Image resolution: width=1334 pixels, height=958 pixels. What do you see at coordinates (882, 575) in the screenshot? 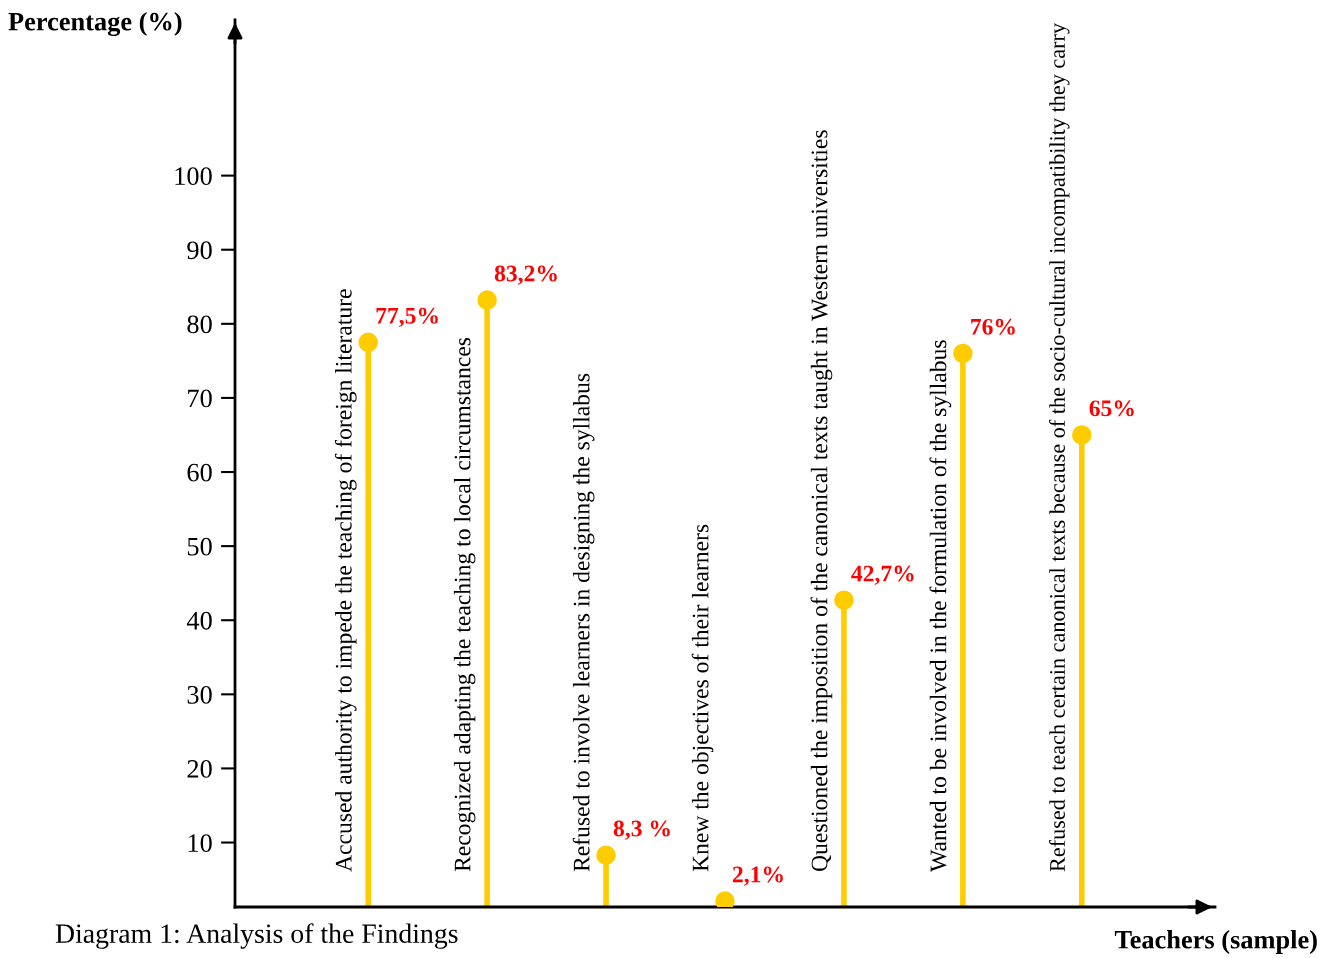
I see `data-label: 42,7%` at bounding box center [882, 575].